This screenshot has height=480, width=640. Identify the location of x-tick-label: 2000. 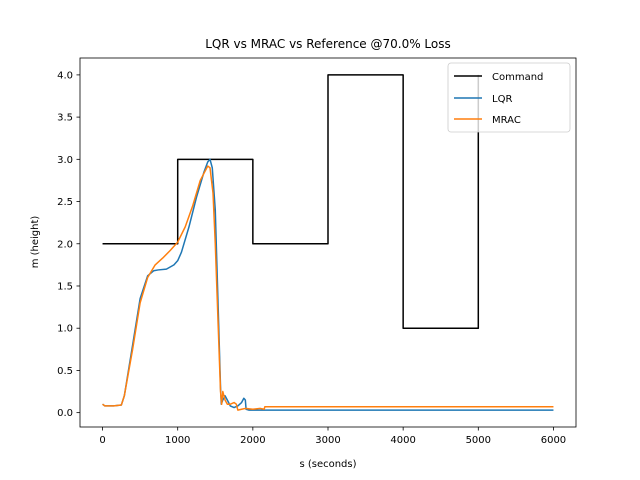
(252, 440).